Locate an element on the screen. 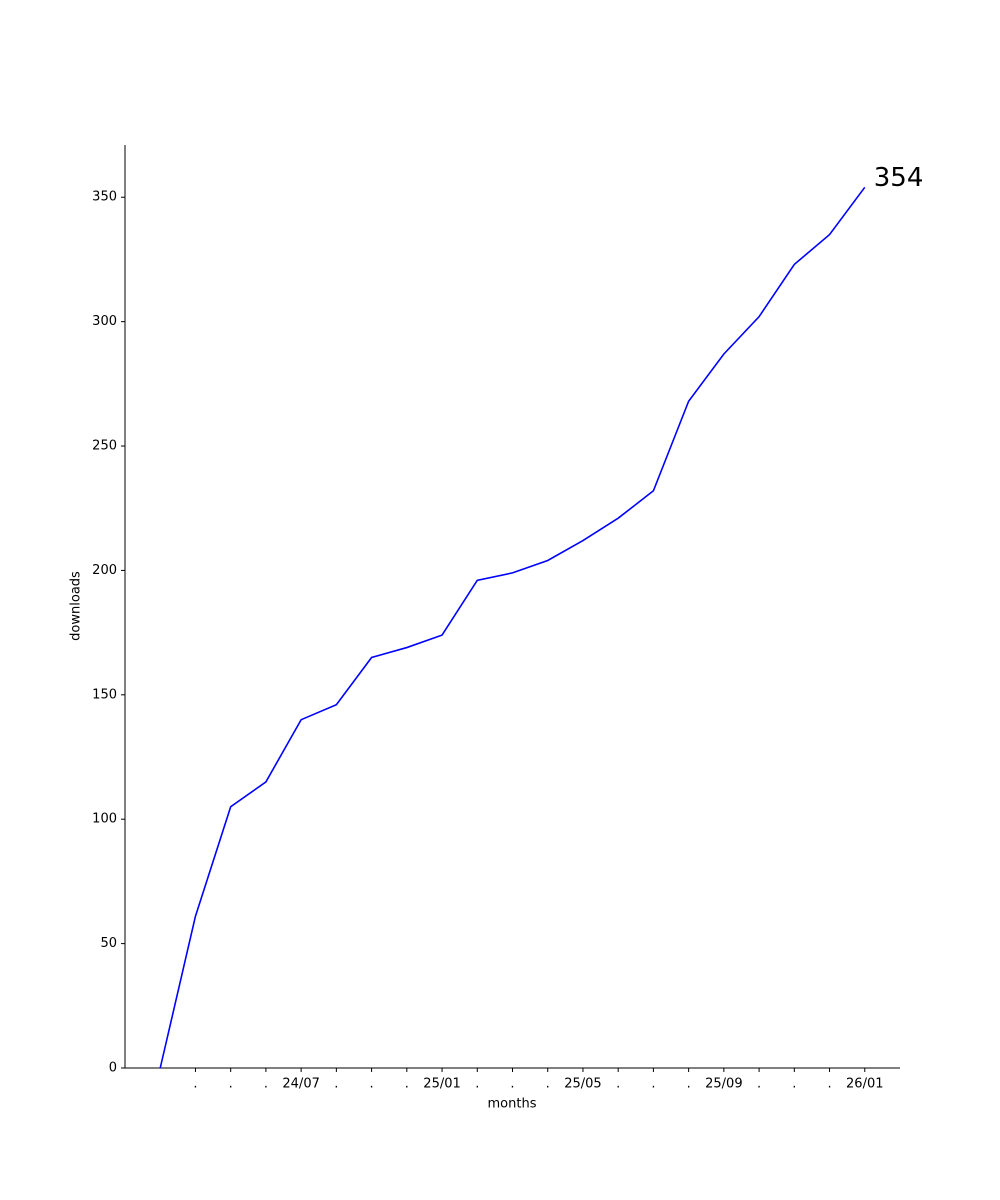 The width and height of the screenshot is (1000, 1200). y-tick-label: 200 is located at coordinates (104, 570).